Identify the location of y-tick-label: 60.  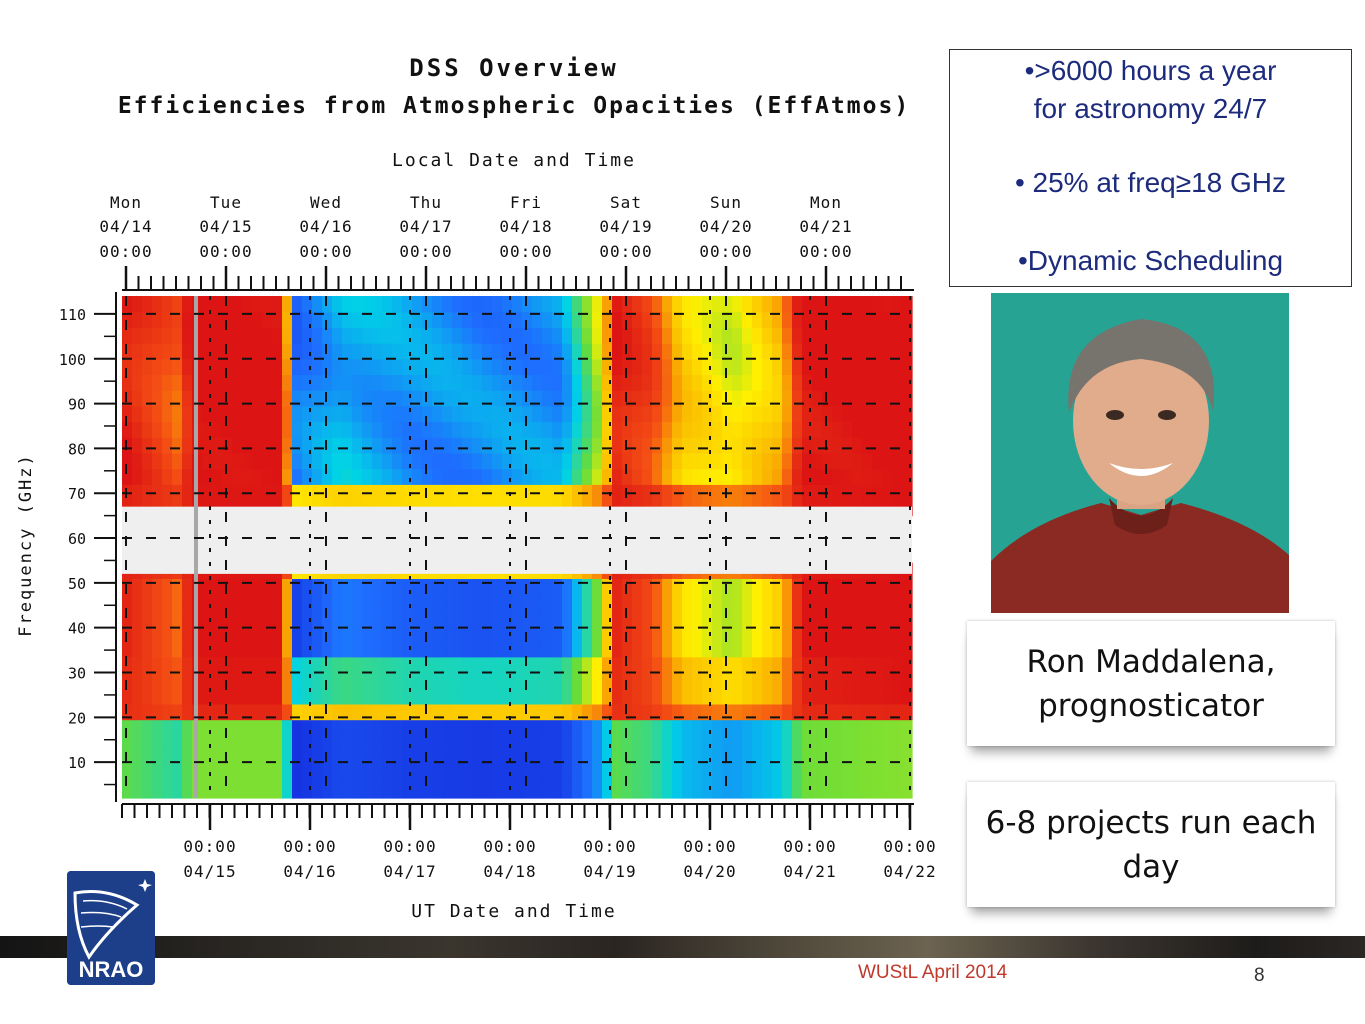
(77, 539).